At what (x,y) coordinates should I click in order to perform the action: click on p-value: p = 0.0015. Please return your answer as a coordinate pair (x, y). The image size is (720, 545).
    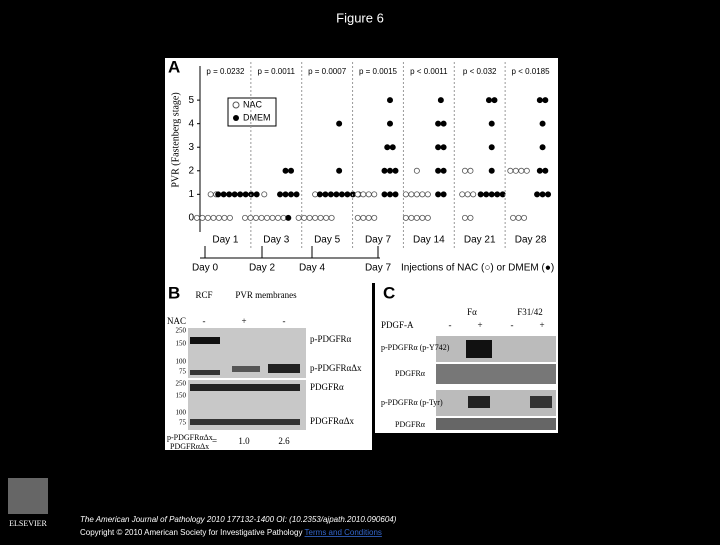
    Looking at the image, I should click on (378, 71).